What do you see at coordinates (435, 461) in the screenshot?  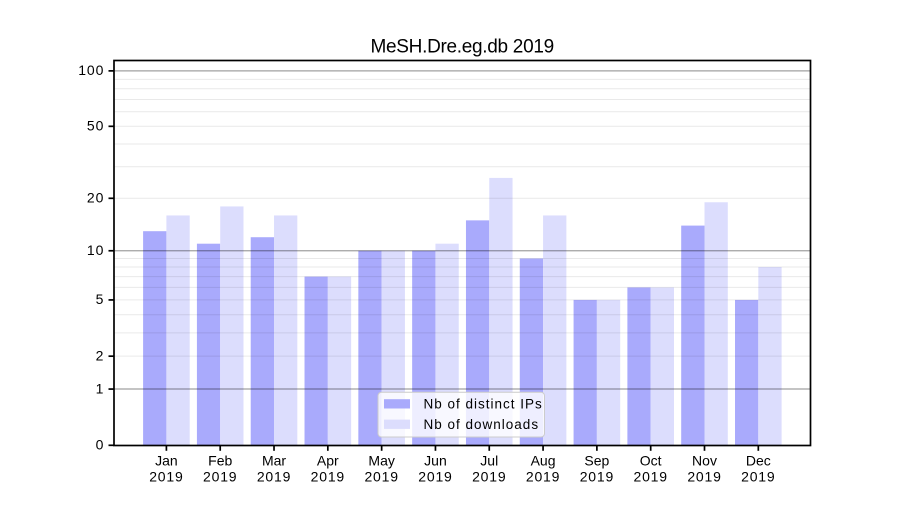 I see `svg-text: Jun` at bounding box center [435, 461].